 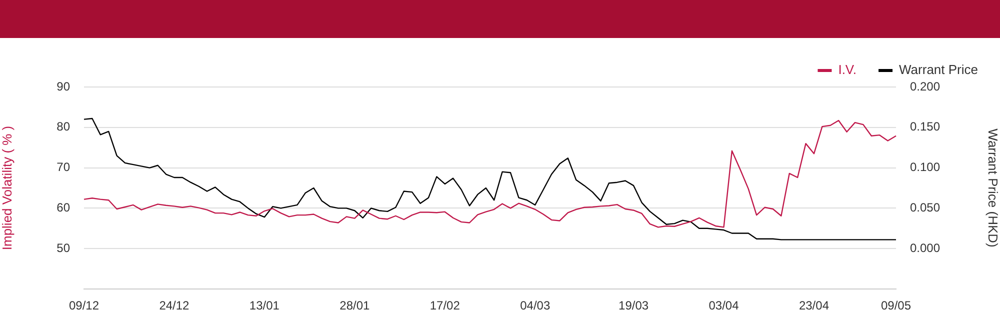 I want to click on x-tick-label: 24/12, so click(x=174, y=305).